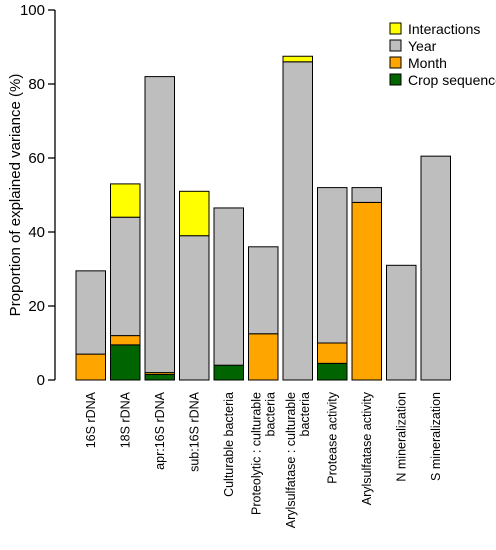 This screenshot has height=550, width=496. What do you see at coordinates (41, 380) in the screenshot?
I see `y-tick-label: 0` at bounding box center [41, 380].